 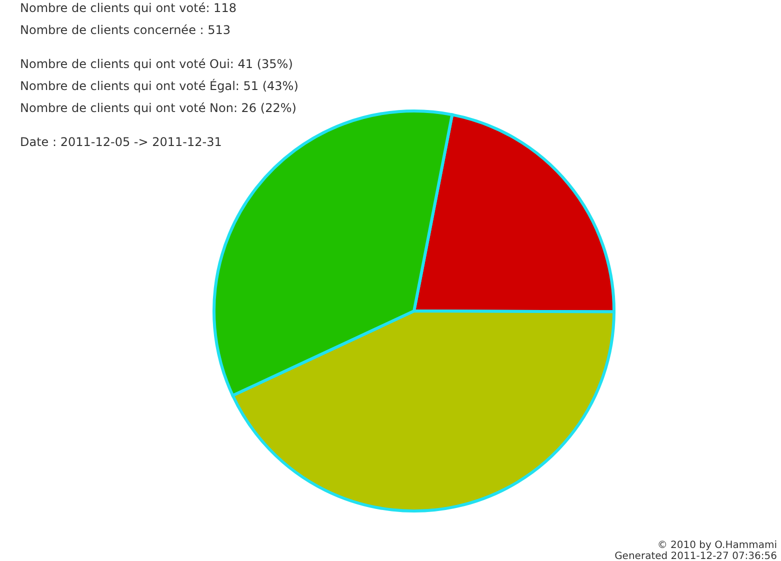 What do you see at coordinates (156, 64) in the screenshot?
I see `text: Nombre de clients qui ont voté Oui: 41 (35%)` at bounding box center [156, 64].